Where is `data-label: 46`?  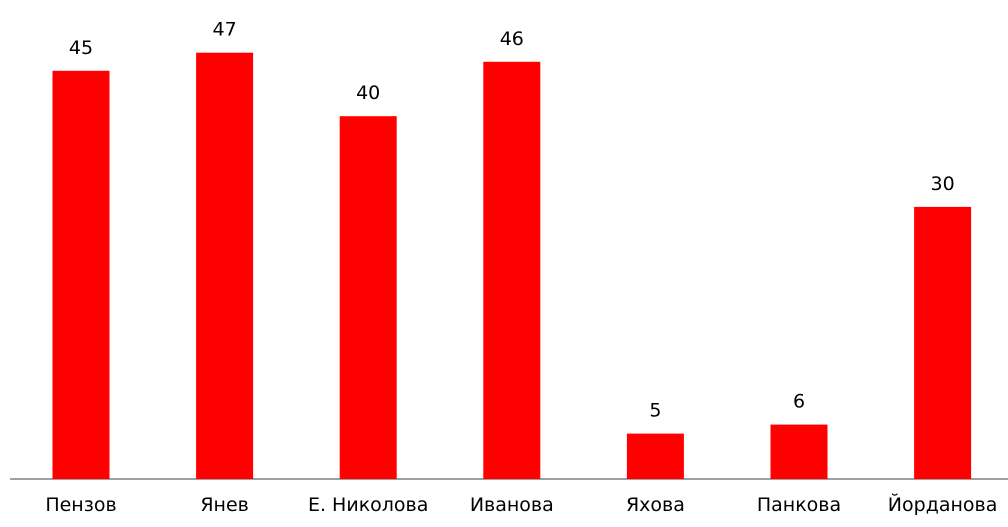
data-label: 46 is located at coordinates (512, 39).